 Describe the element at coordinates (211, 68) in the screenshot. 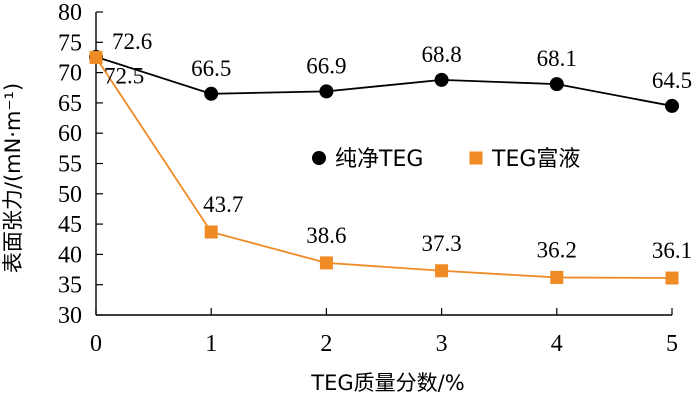

I see `data-label: 66.5` at that location.